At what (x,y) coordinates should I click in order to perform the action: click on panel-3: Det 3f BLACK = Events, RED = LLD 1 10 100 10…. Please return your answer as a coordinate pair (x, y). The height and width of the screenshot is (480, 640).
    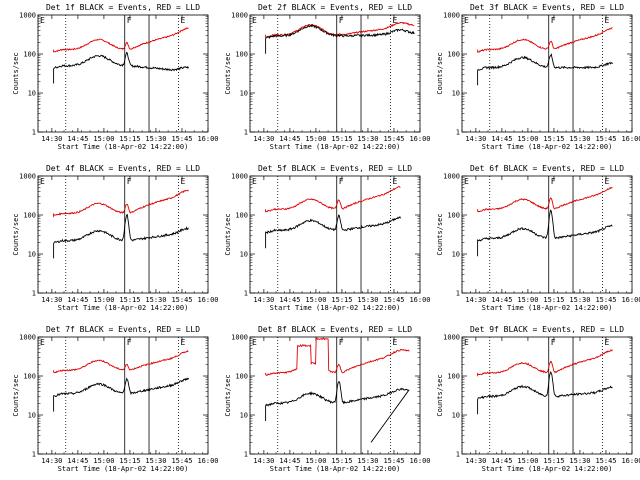
    Looking at the image, I should click on (538, 77).